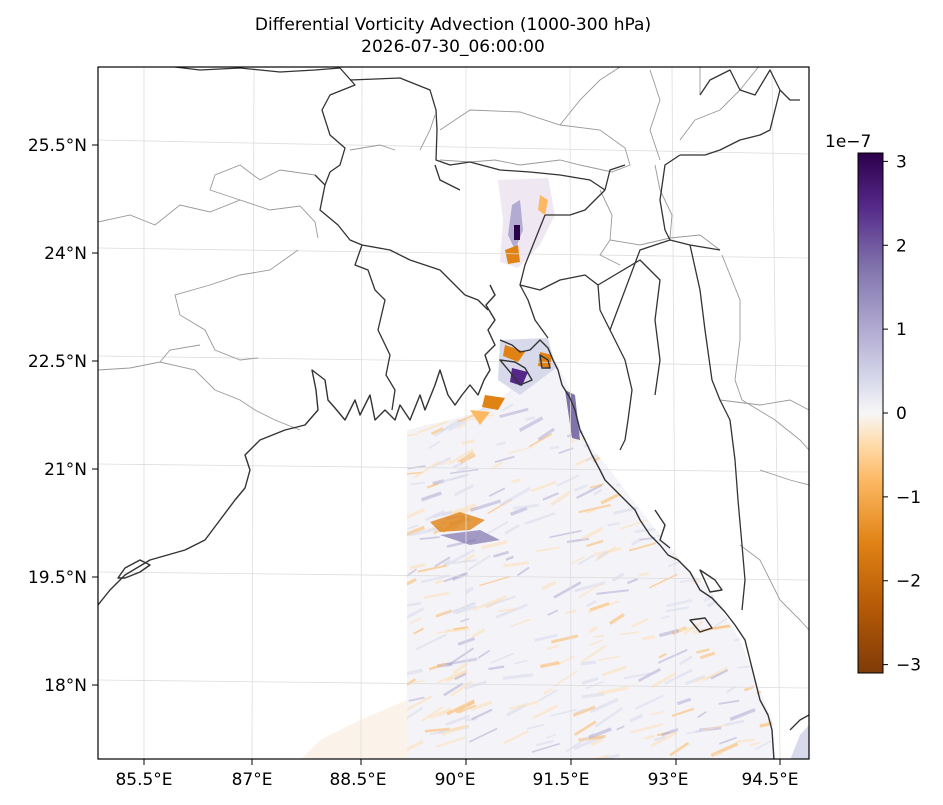 The width and height of the screenshot is (943, 805). I want to click on lon-label-87: 87°E, so click(252, 780).